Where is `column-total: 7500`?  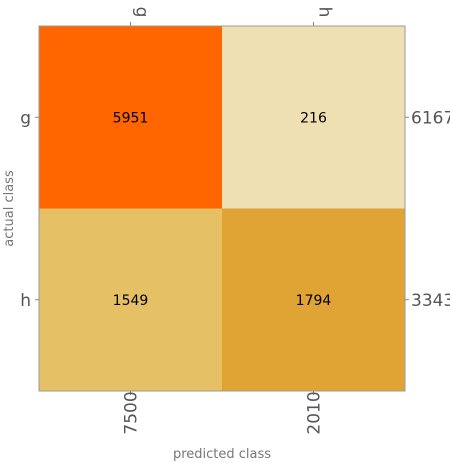
column-total: 7500 is located at coordinates (132, 412).